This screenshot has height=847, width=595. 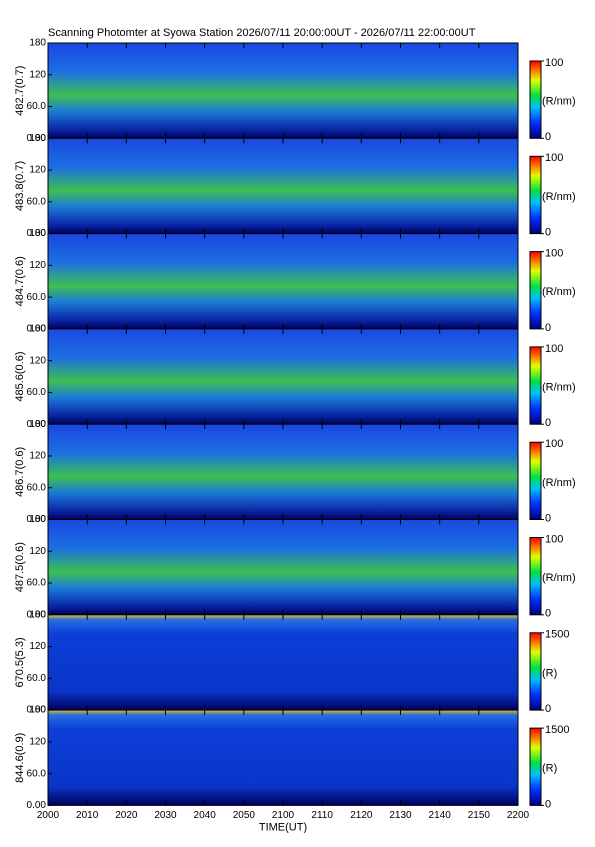 What do you see at coordinates (479, 815) in the screenshot?
I see `x-tick-label: 2150` at bounding box center [479, 815].